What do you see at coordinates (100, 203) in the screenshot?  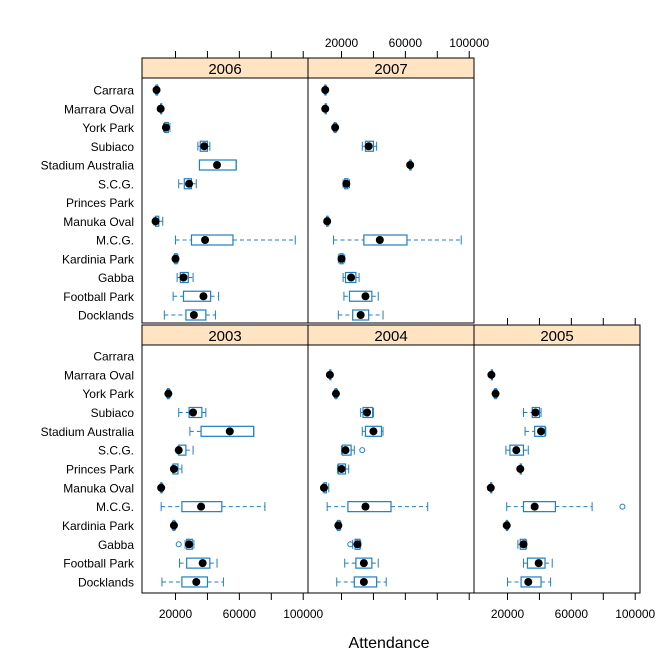 I see `category-label: Princes Park` at bounding box center [100, 203].